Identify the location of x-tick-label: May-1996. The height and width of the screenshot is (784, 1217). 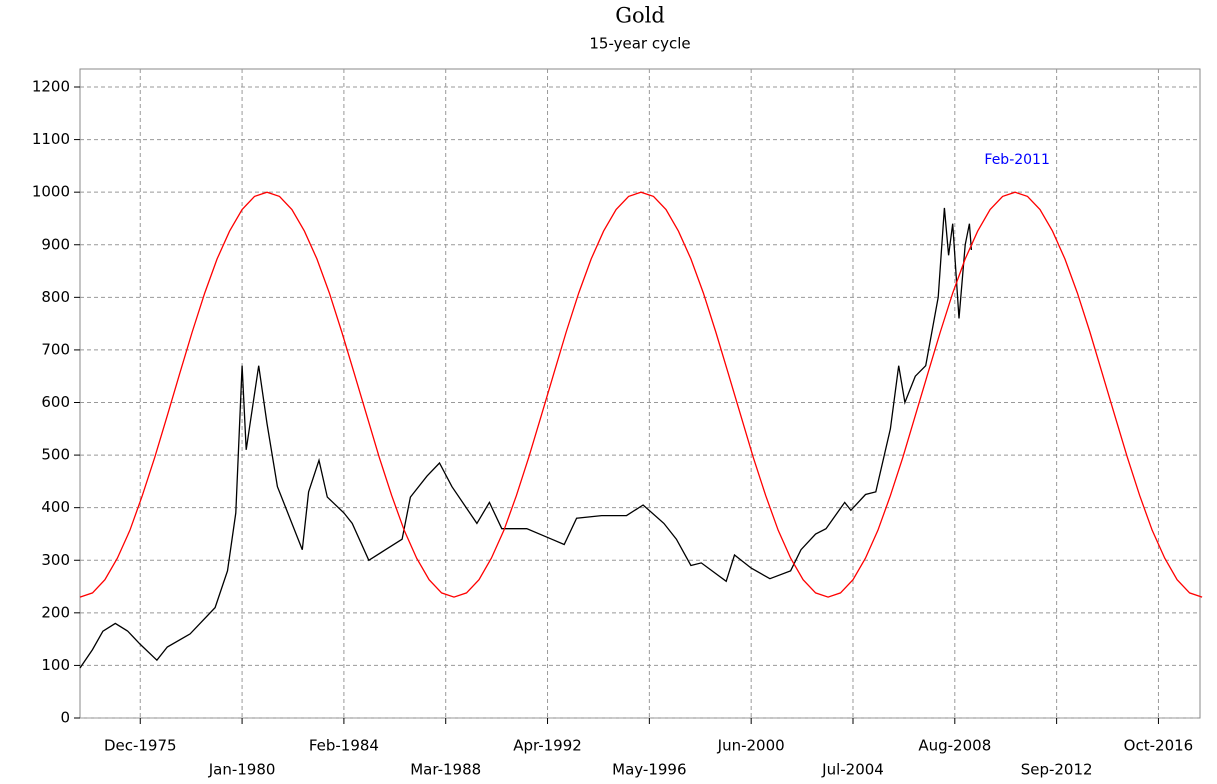
(649, 770).